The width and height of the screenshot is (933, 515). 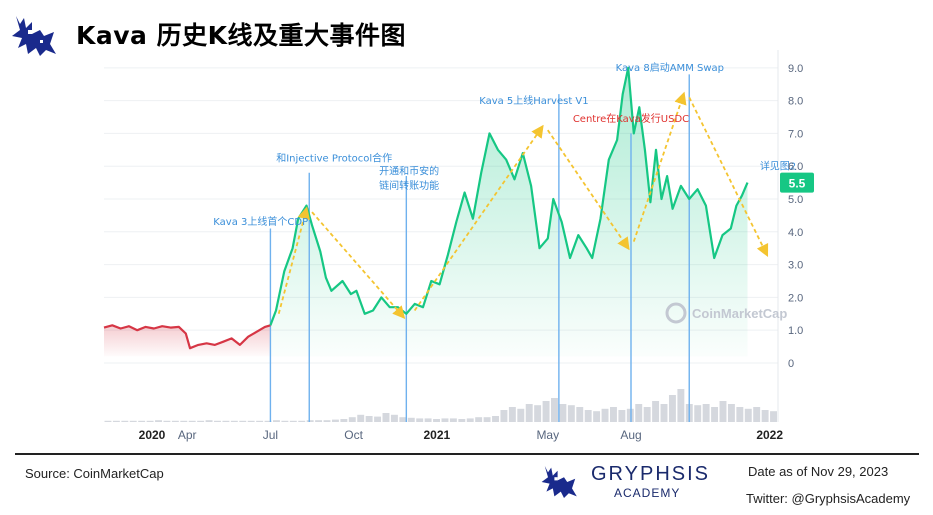 I want to click on x-tick-label: 2020, so click(x=152, y=435).